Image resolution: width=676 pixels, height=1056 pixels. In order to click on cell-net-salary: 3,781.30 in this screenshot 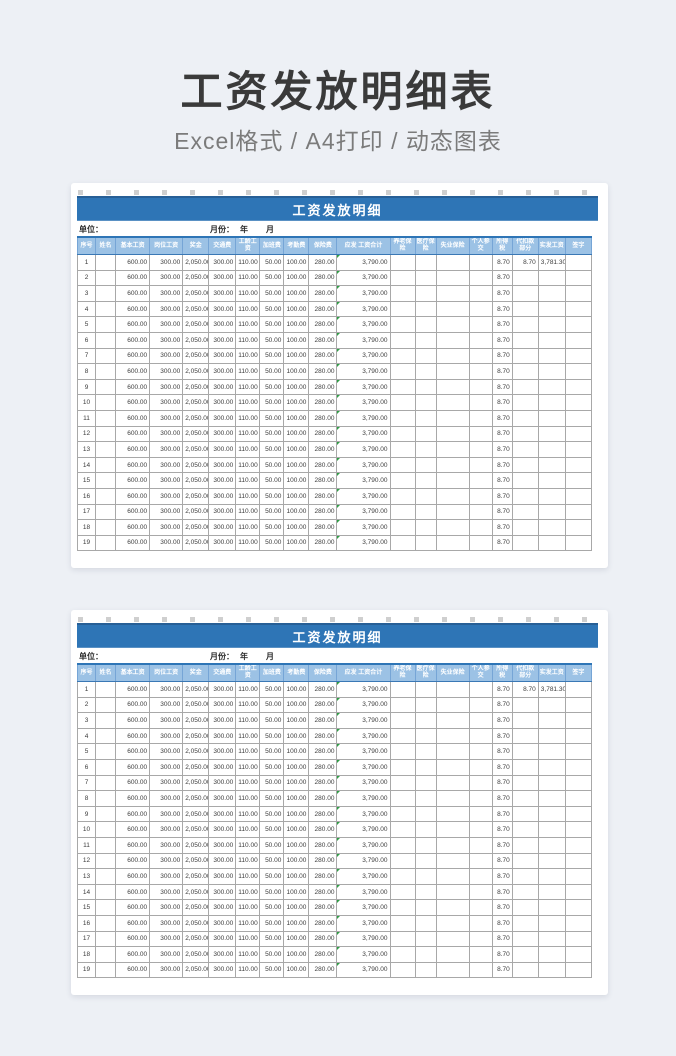, I will do `click(551, 262)`.